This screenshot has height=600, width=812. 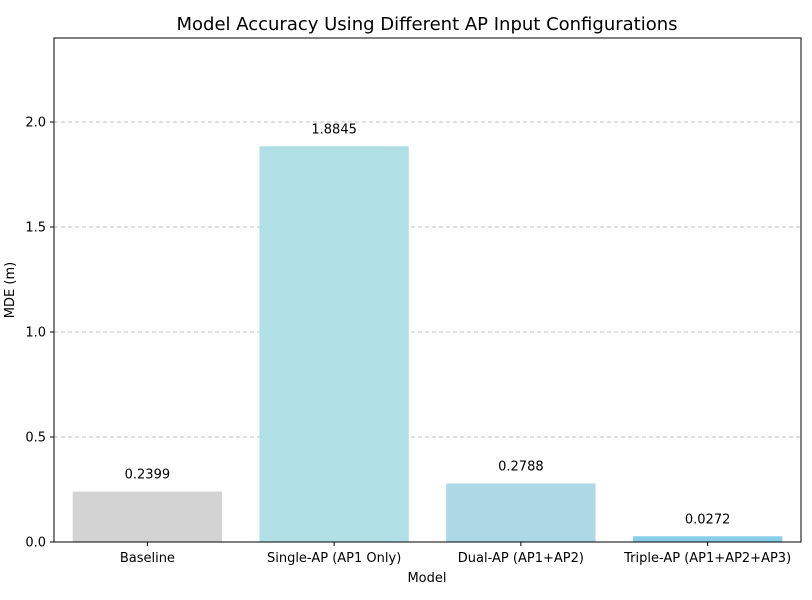 I want to click on y-axis: 0.0 0.5 1.0 1.5 2.0, so click(x=39, y=333).